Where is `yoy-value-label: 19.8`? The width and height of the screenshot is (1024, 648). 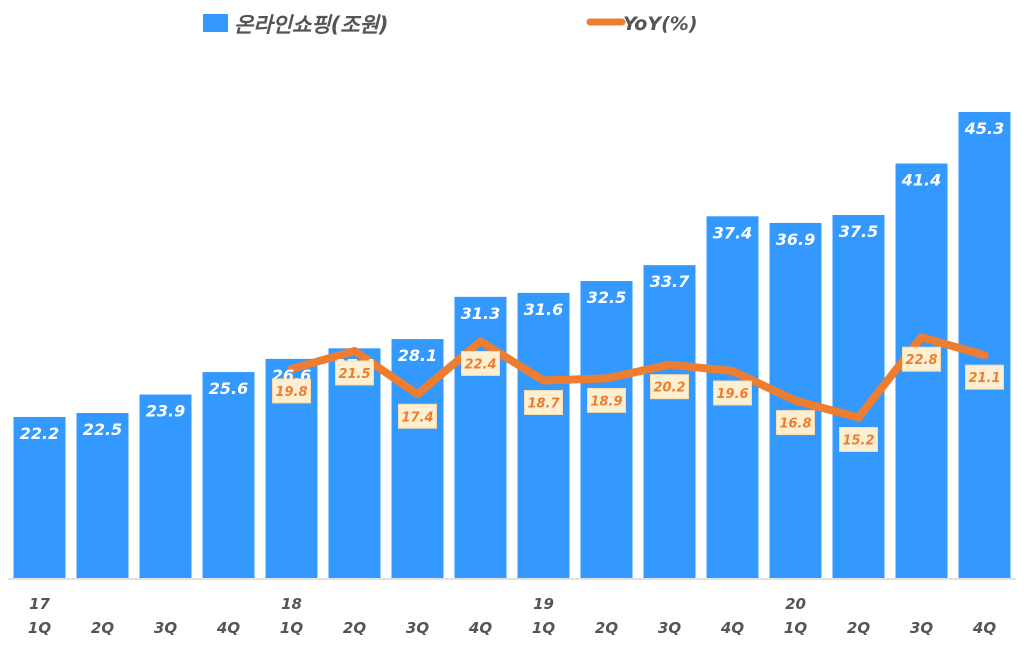 yoy-value-label: 19.8 is located at coordinates (291, 392).